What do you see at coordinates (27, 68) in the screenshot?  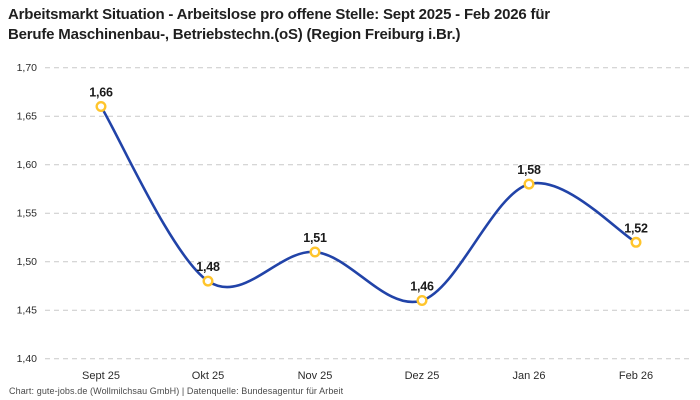 I see `y-axis-tick-label: 1,70` at bounding box center [27, 68].